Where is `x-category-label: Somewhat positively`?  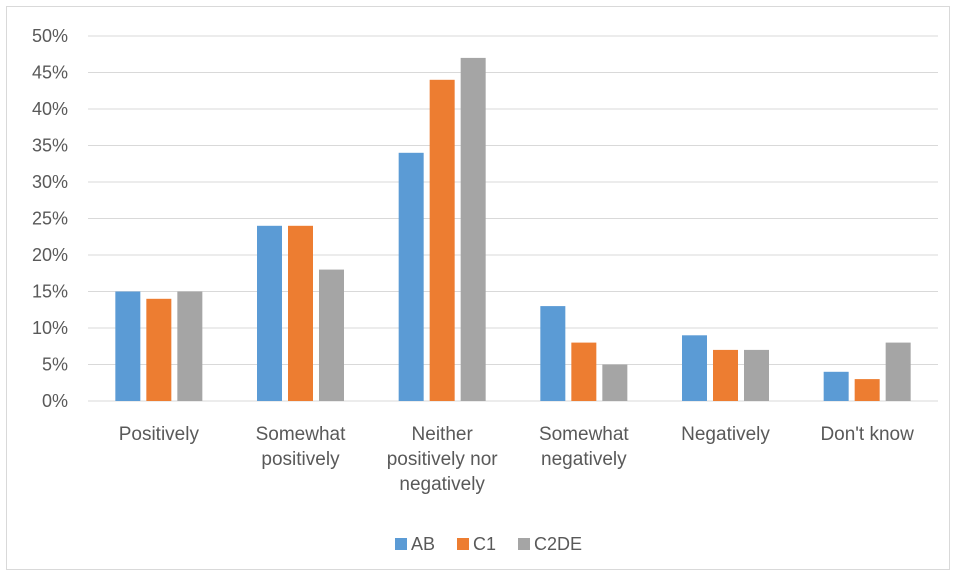
x-category-label: Somewhat positively is located at coordinates (301, 447).